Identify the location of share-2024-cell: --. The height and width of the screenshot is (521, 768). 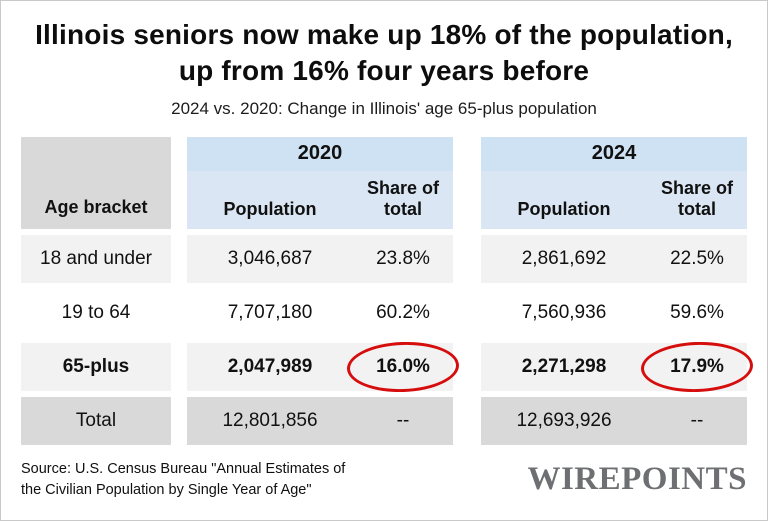
(697, 420).